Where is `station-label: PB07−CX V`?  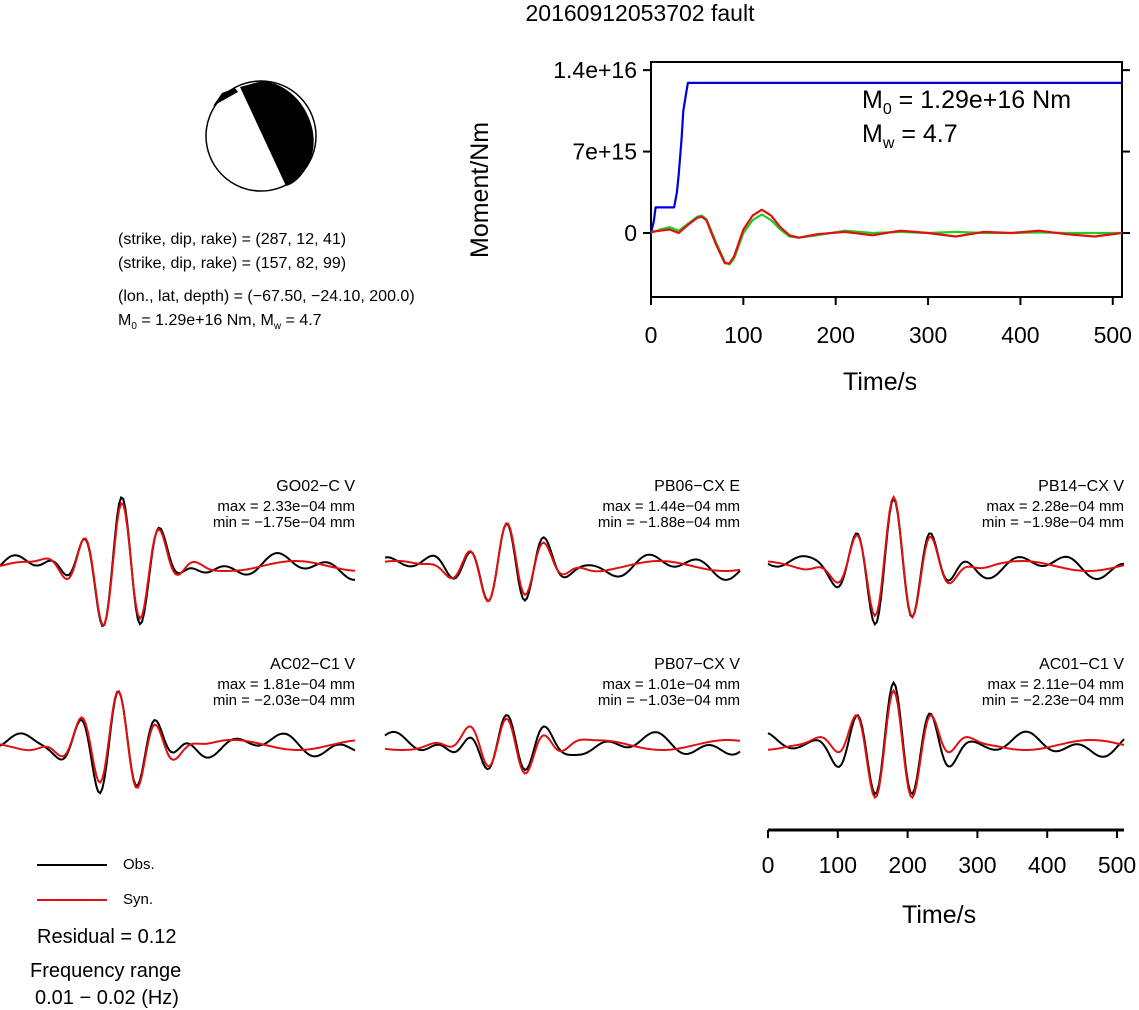
station-label: PB07−CX V is located at coordinates (697, 664).